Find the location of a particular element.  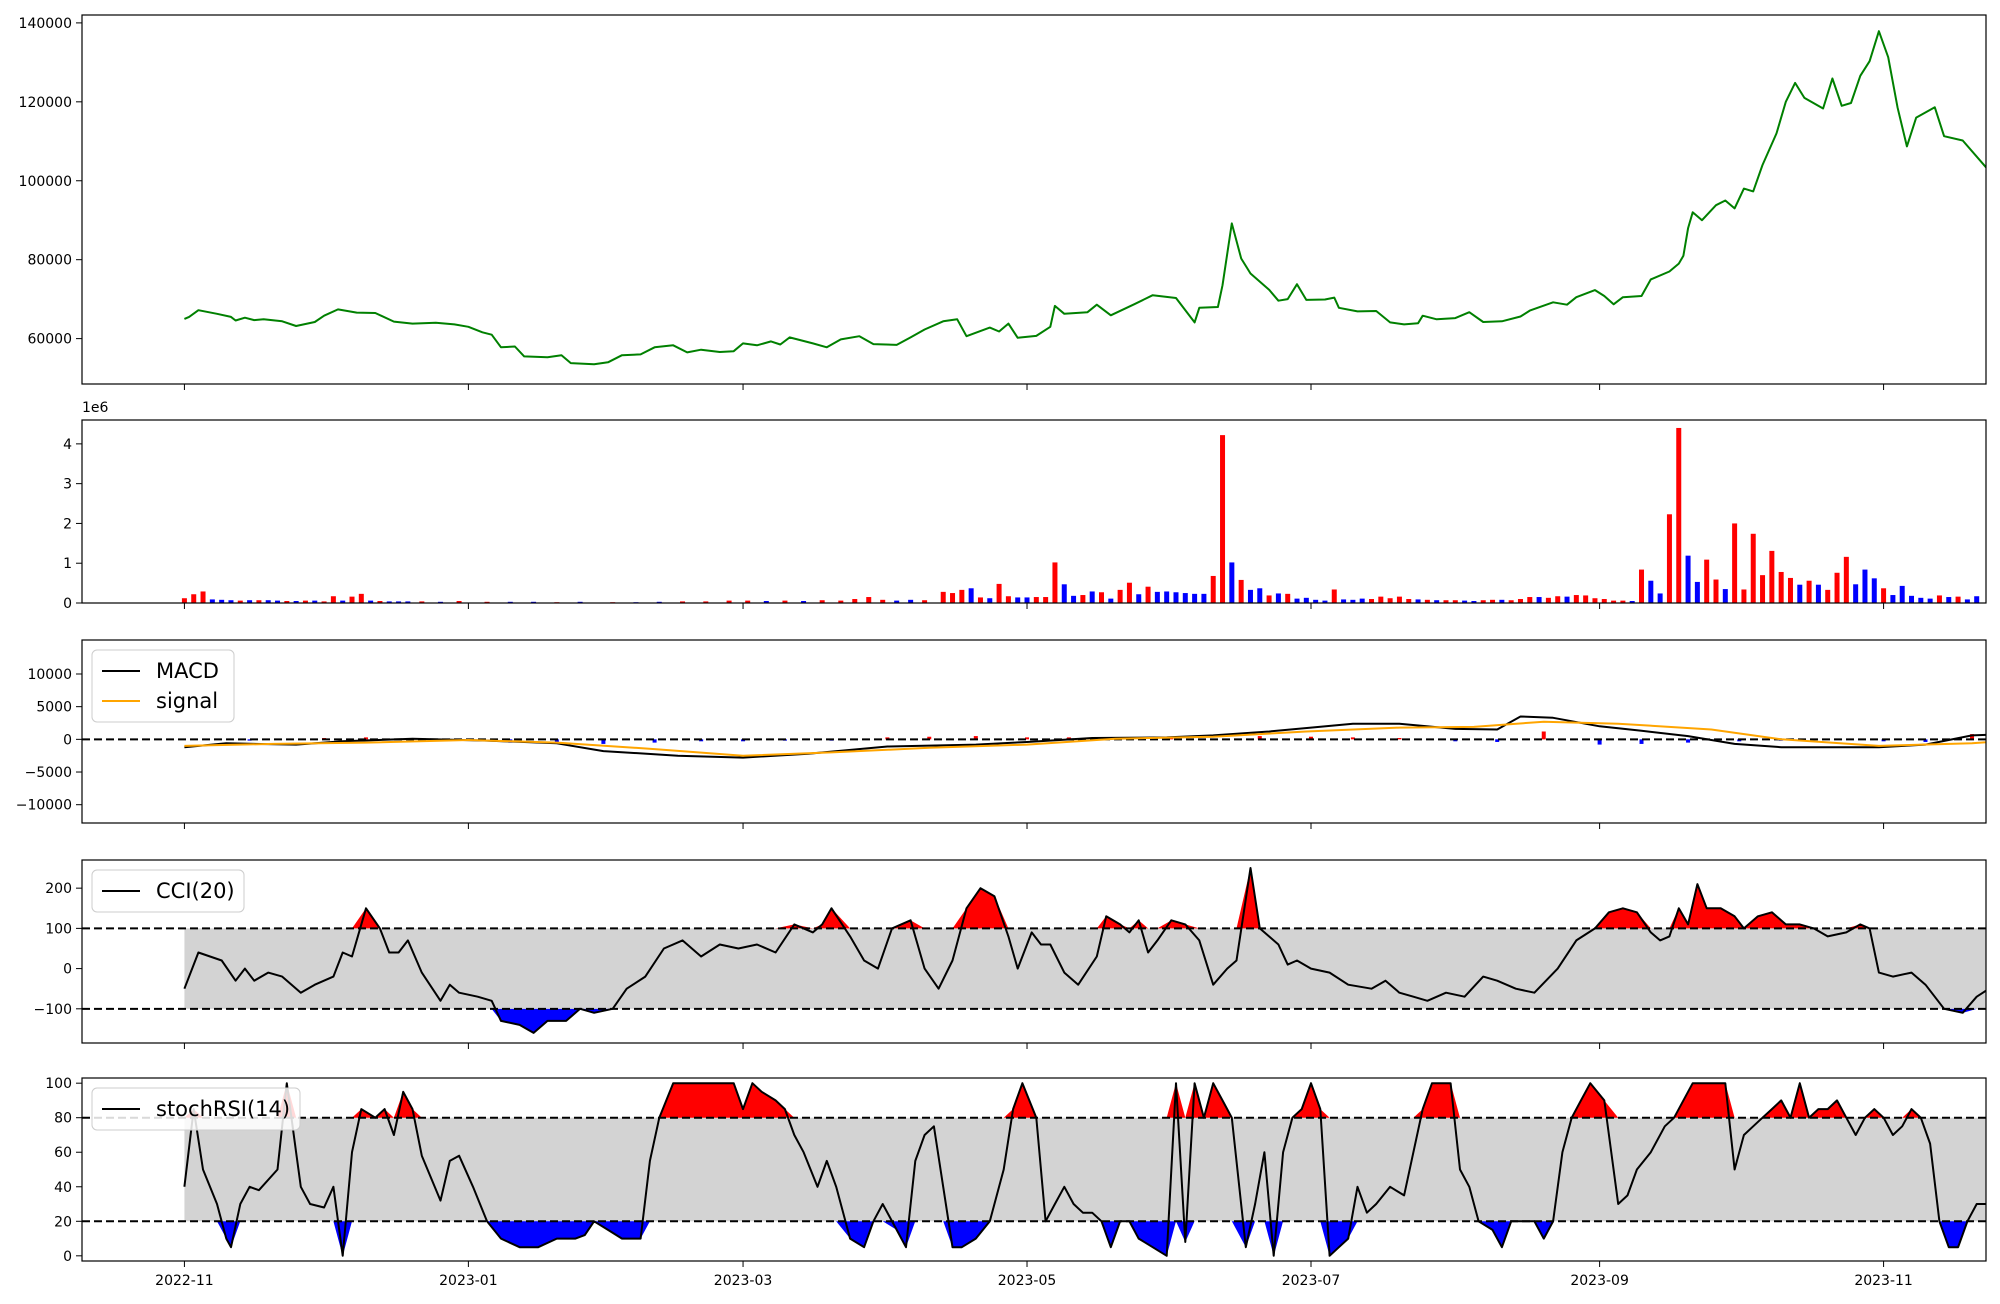

y-tick-label: −10000 is located at coordinates (44, 806).